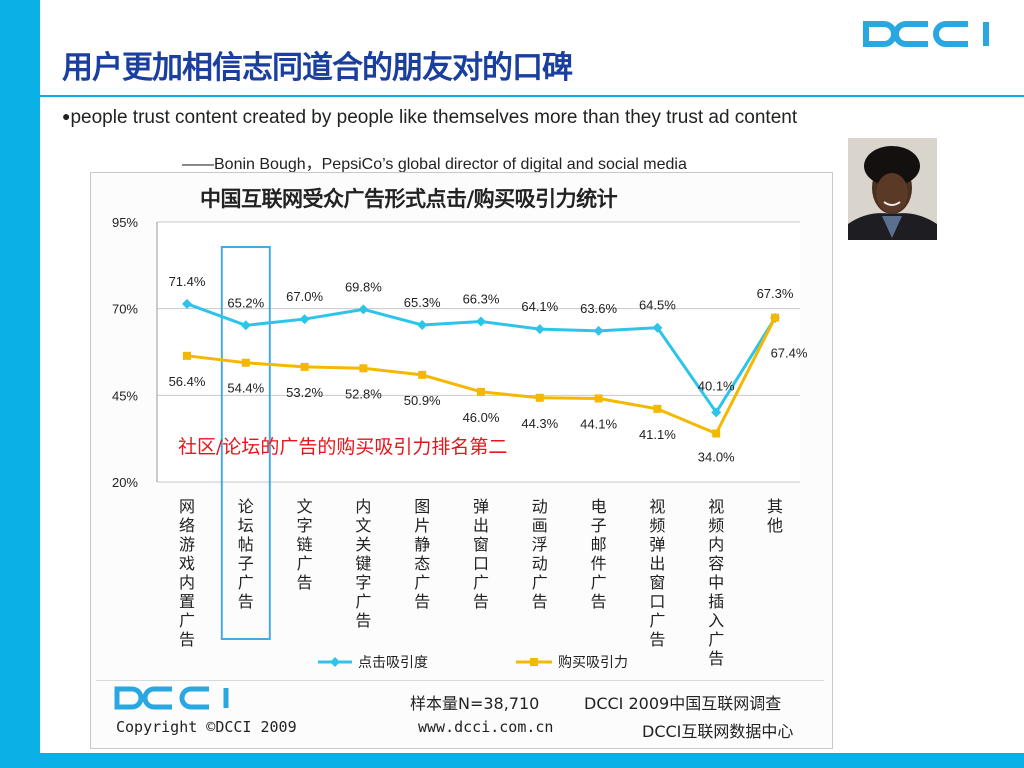  What do you see at coordinates (363, 544) in the screenshot?
I see `x-tick-label: 关` at bounding box center [363, 544].